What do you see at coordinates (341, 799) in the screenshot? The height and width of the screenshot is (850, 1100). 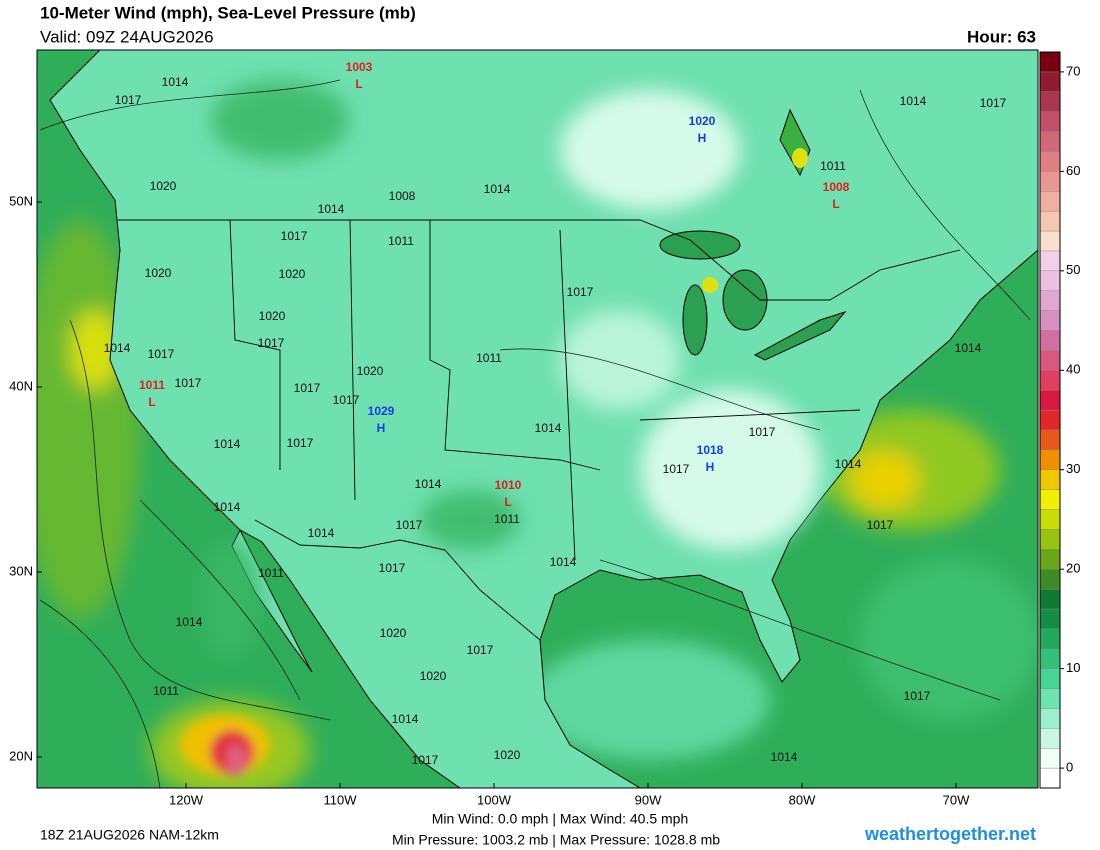 I see `lon-label: 110W` at bounding box center [341, 799].